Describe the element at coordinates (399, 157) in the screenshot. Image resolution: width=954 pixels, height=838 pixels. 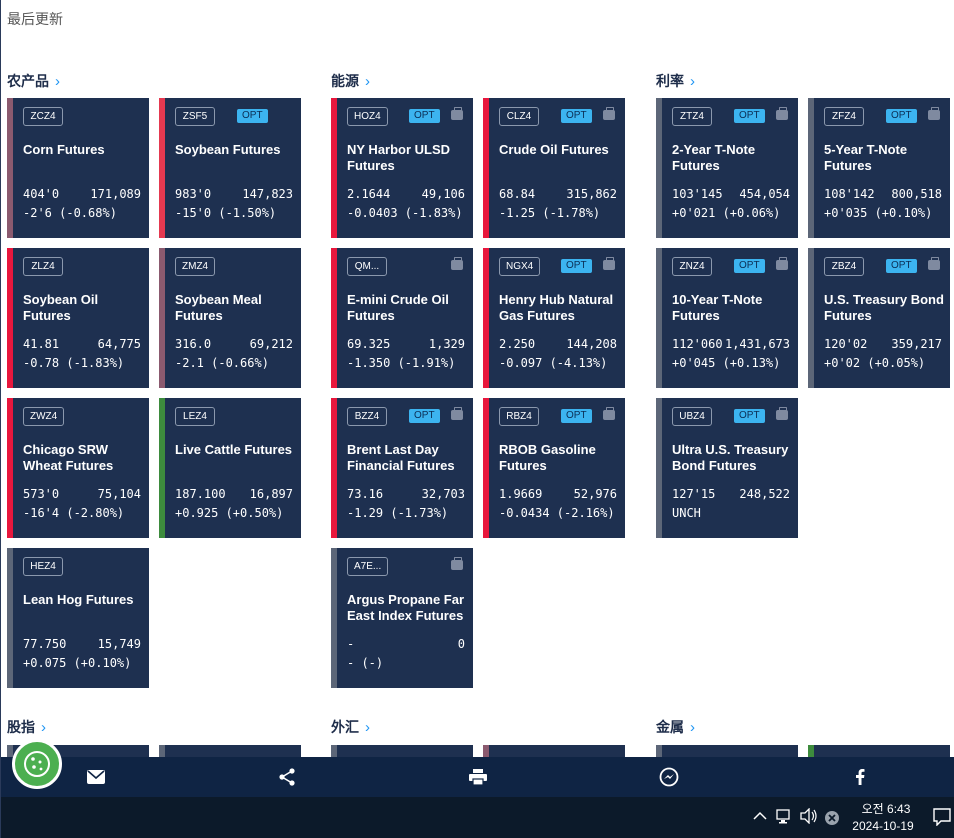
I see `contract-name: NY Harbor ULSD Futures` at that location.